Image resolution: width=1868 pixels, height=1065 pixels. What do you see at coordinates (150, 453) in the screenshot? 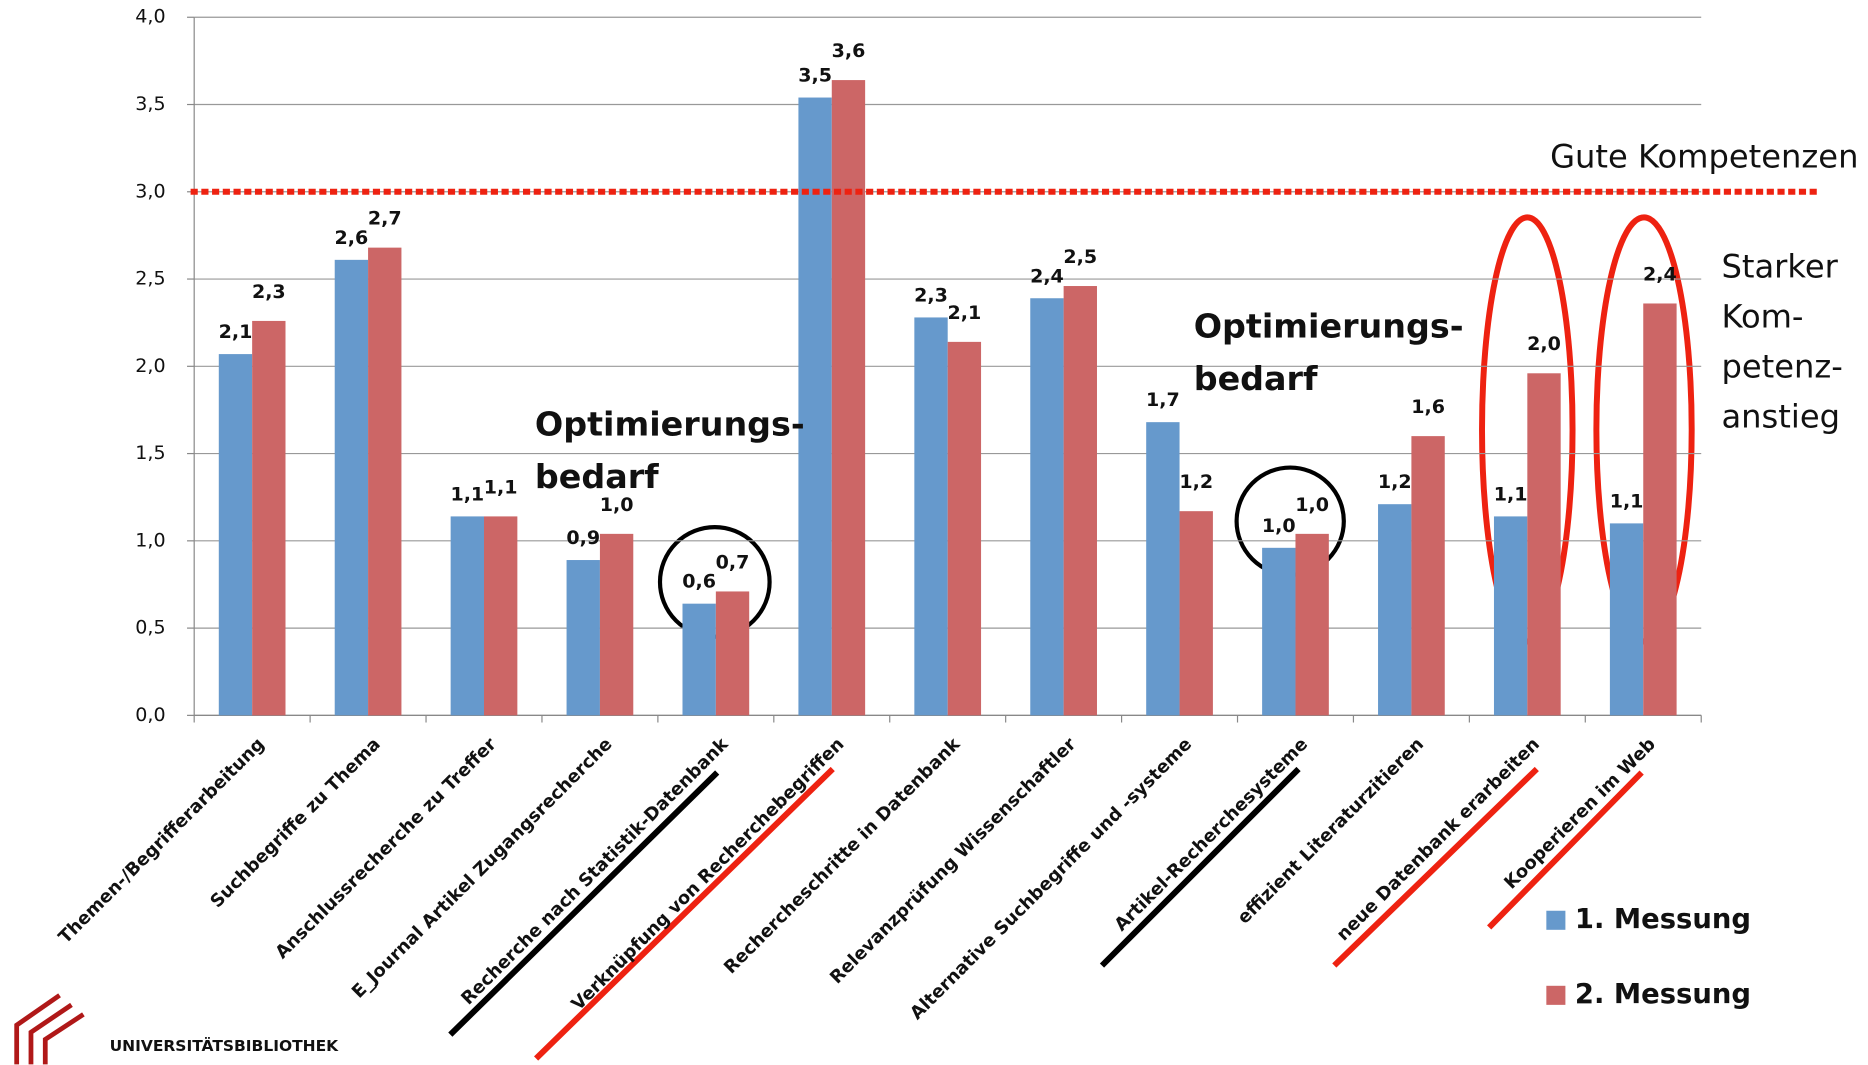
I see `y-tick-label: 1,5` at bounding box center [150, 453].